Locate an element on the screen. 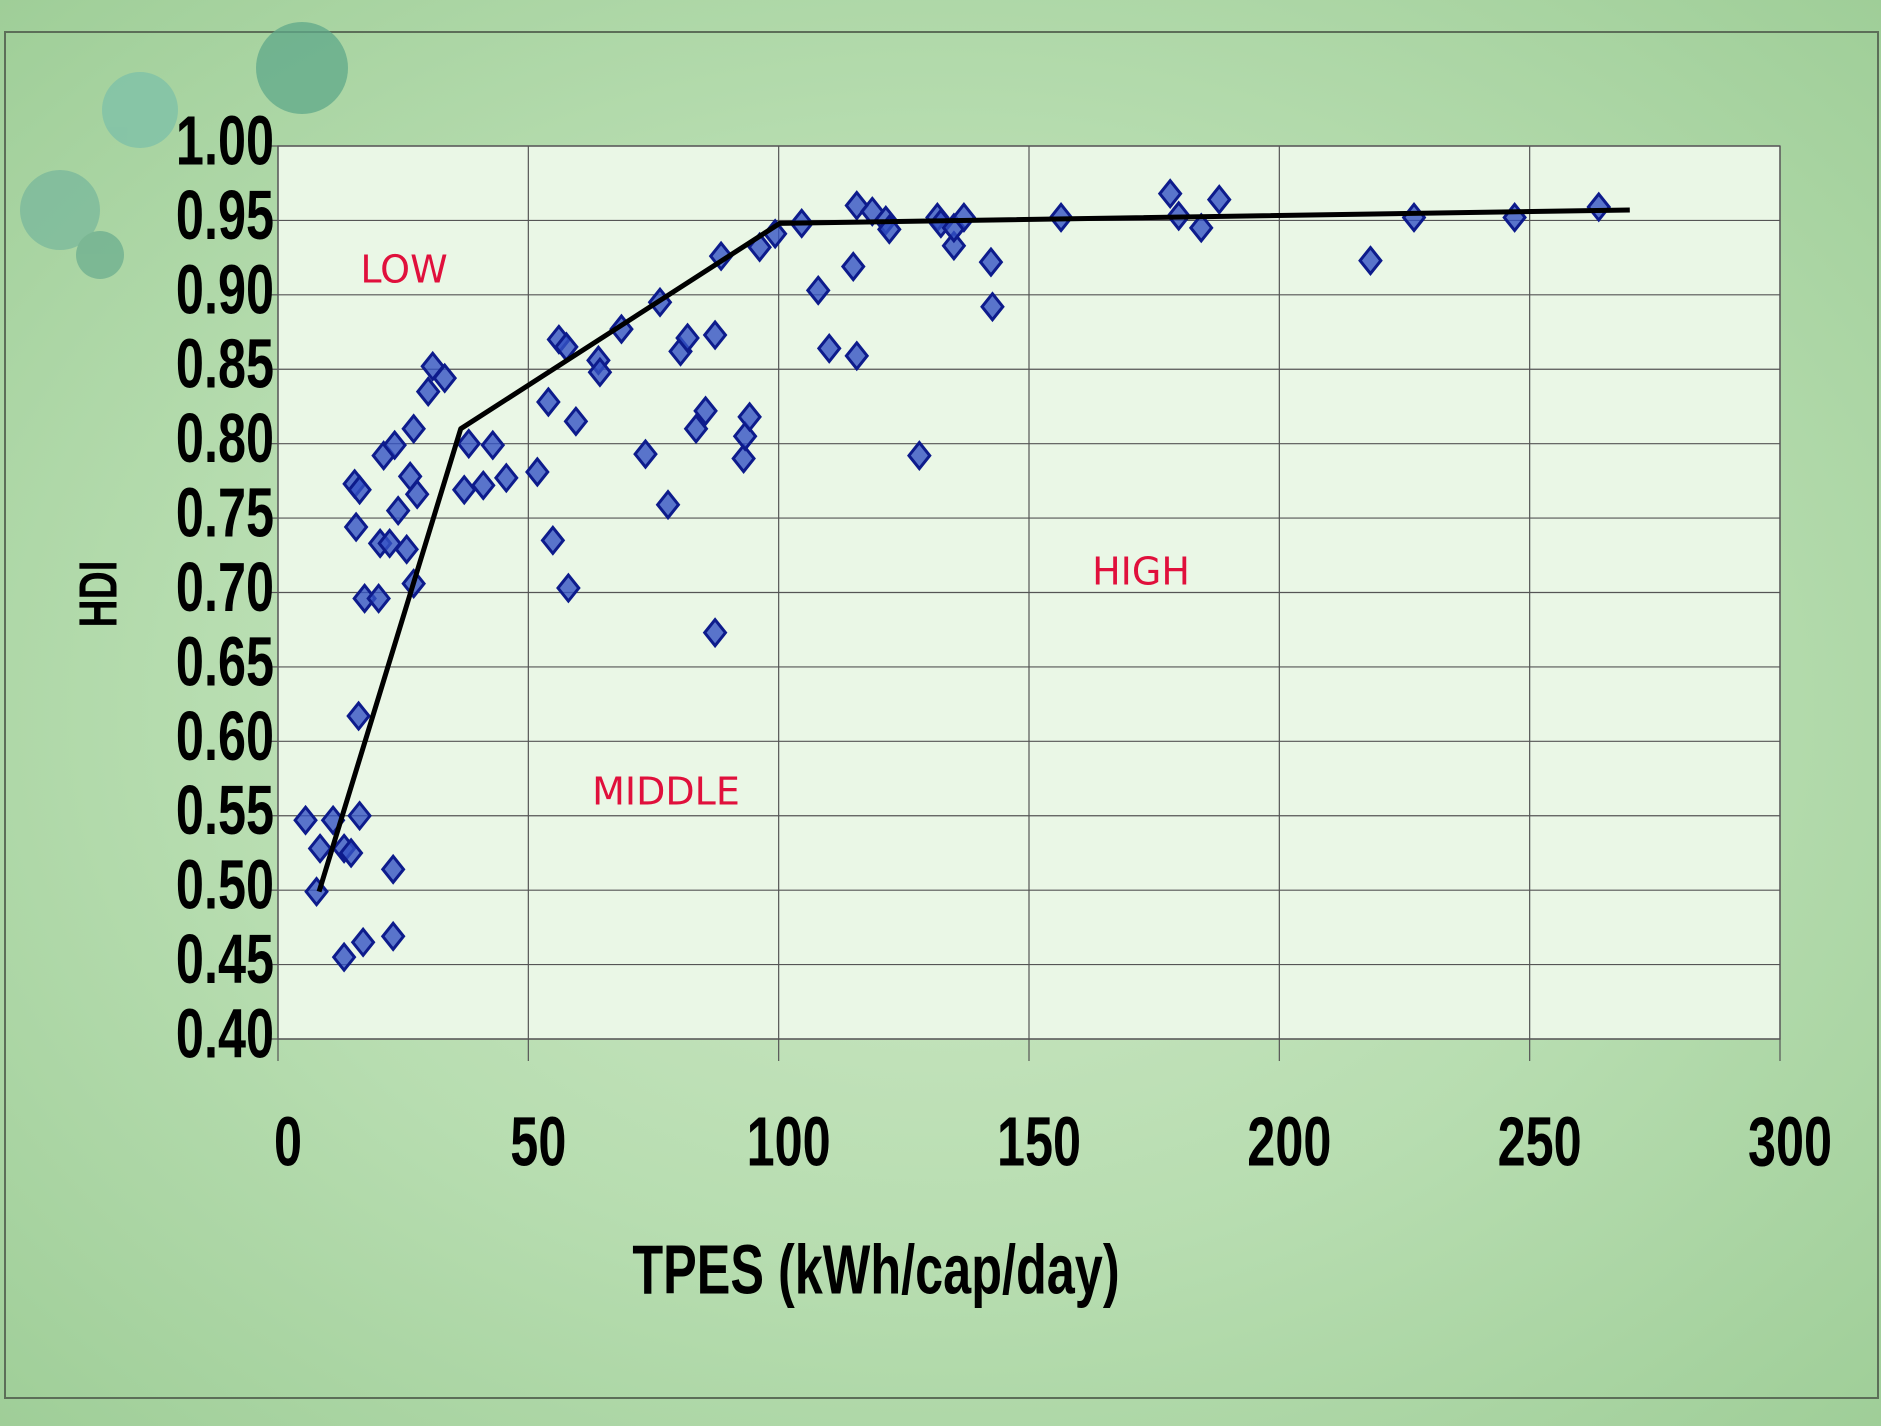  x-tick-label: 300 is located at coordinates (1790, 1141).